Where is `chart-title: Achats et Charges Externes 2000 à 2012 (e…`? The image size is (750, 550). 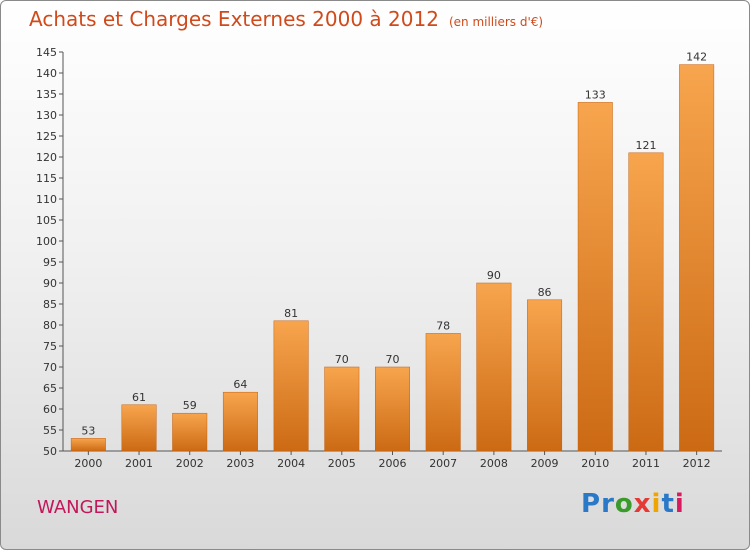 chart-title: Achats et Charges Externes 2000 à 2012 (e… is located at coordinates (286, 19).